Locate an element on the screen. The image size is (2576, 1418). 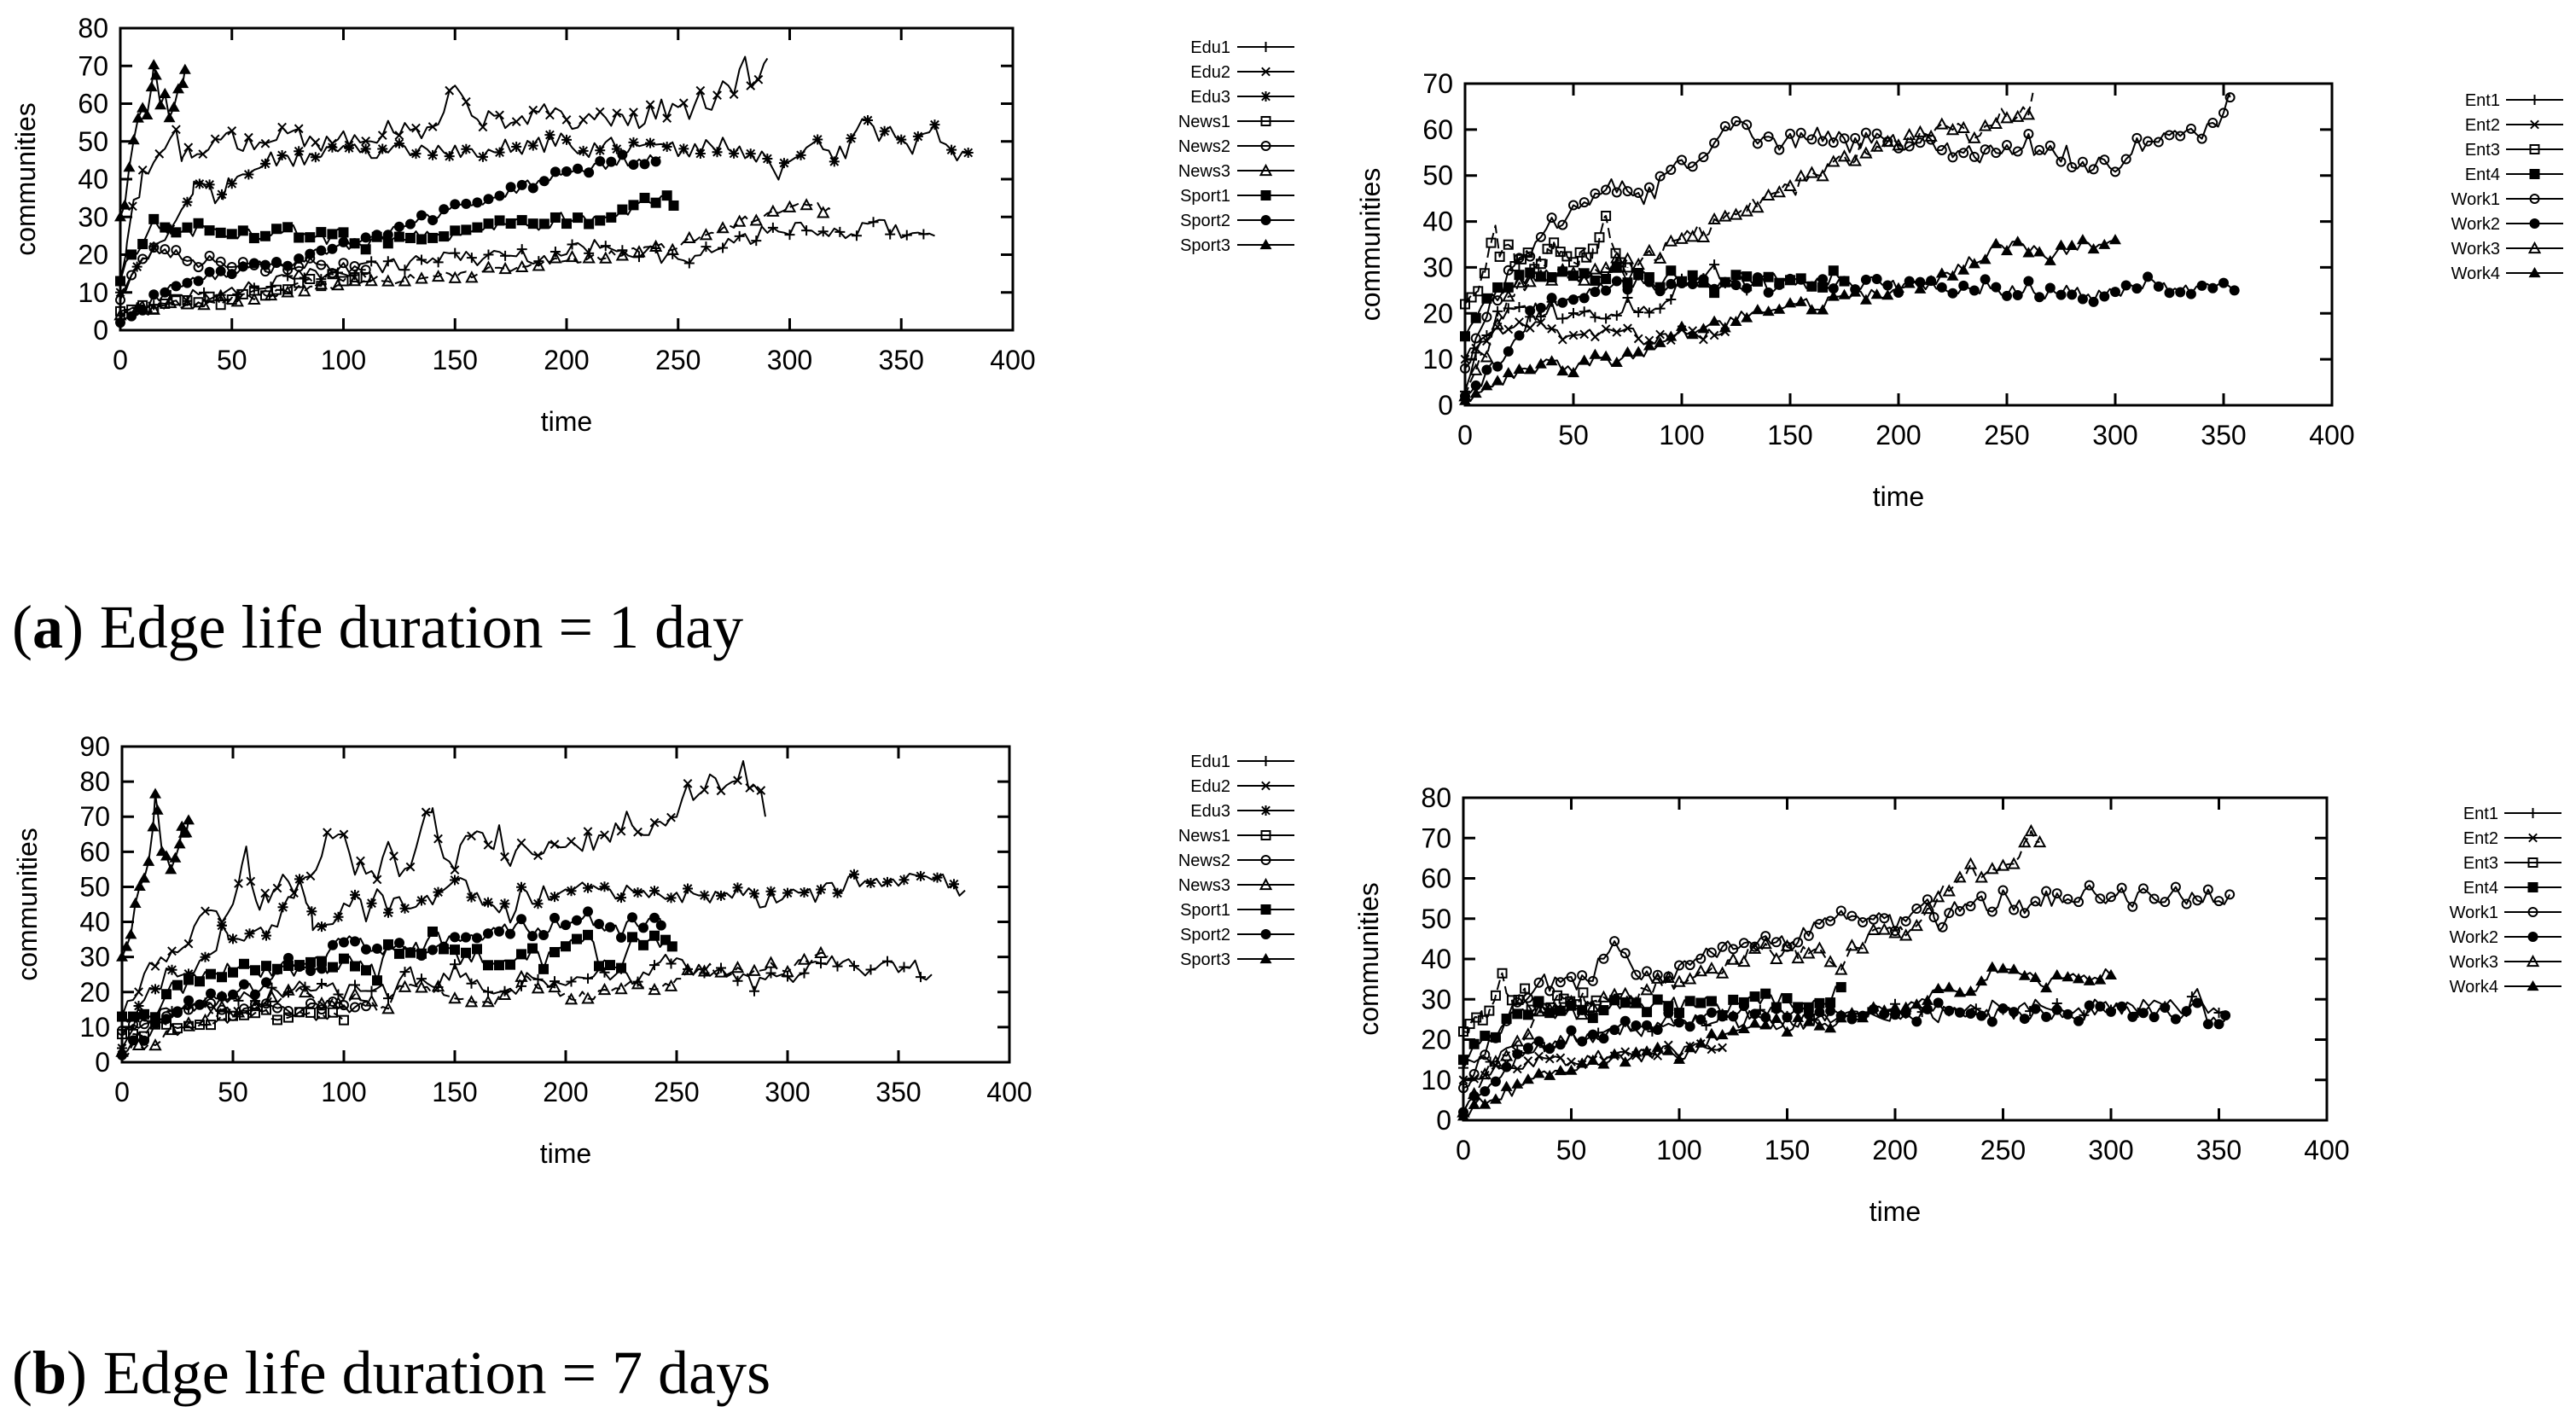
legend-label-Work1: Work1 is located at coordinates (2474, 913).